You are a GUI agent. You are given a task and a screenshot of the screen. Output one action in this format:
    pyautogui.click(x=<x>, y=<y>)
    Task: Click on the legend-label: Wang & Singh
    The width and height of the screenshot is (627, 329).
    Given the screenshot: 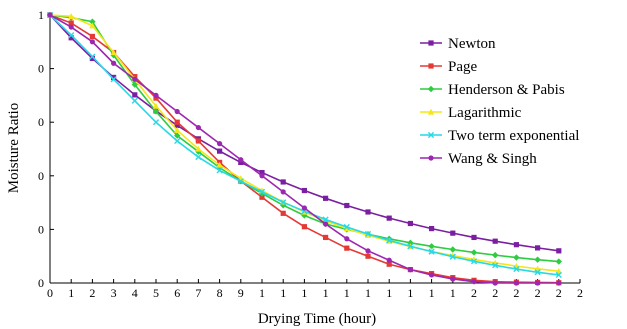 What is the action you would take?
    pyautogui.click(x=492, y=159)
    